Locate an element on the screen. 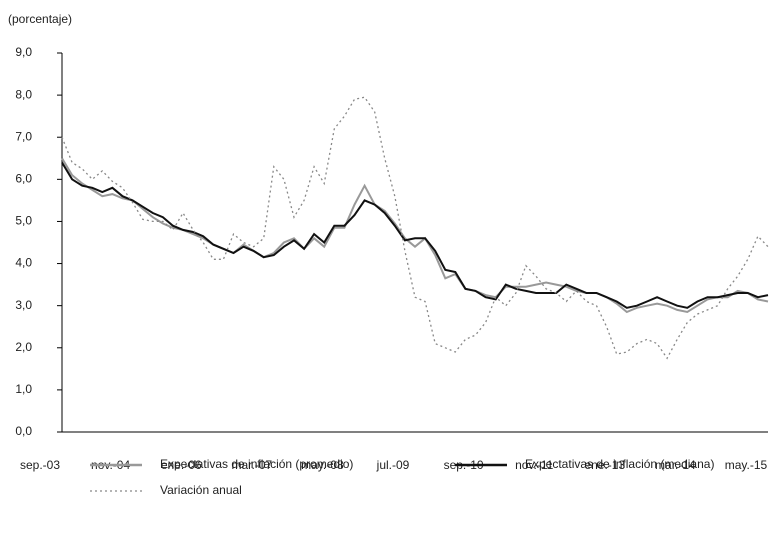  y-tick-label: 5,0 is located at coordinates (23, 221).